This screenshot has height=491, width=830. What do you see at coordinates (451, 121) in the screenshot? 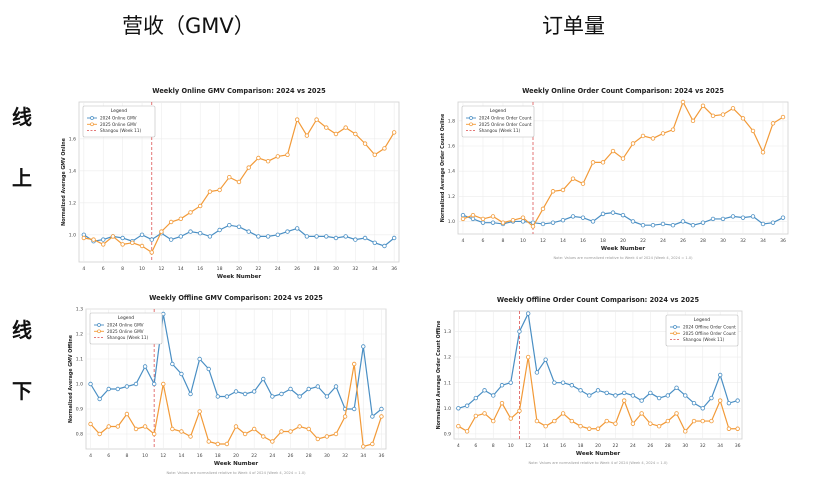
I see `y-tick-label: 1.8` at bounding box center [451, 121].